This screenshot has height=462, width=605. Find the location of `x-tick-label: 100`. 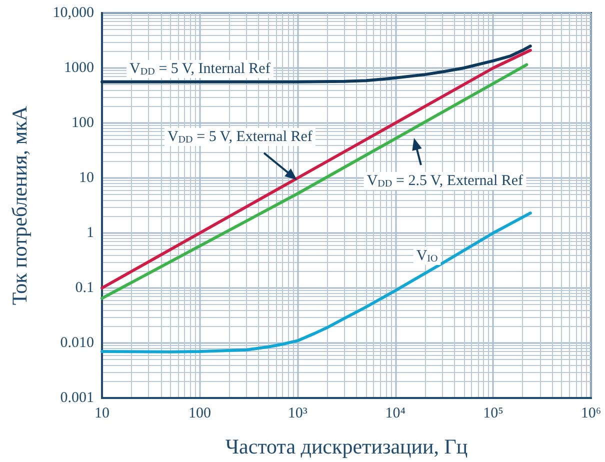

x-tick-label: 100 is located at coordinates (200, 414).